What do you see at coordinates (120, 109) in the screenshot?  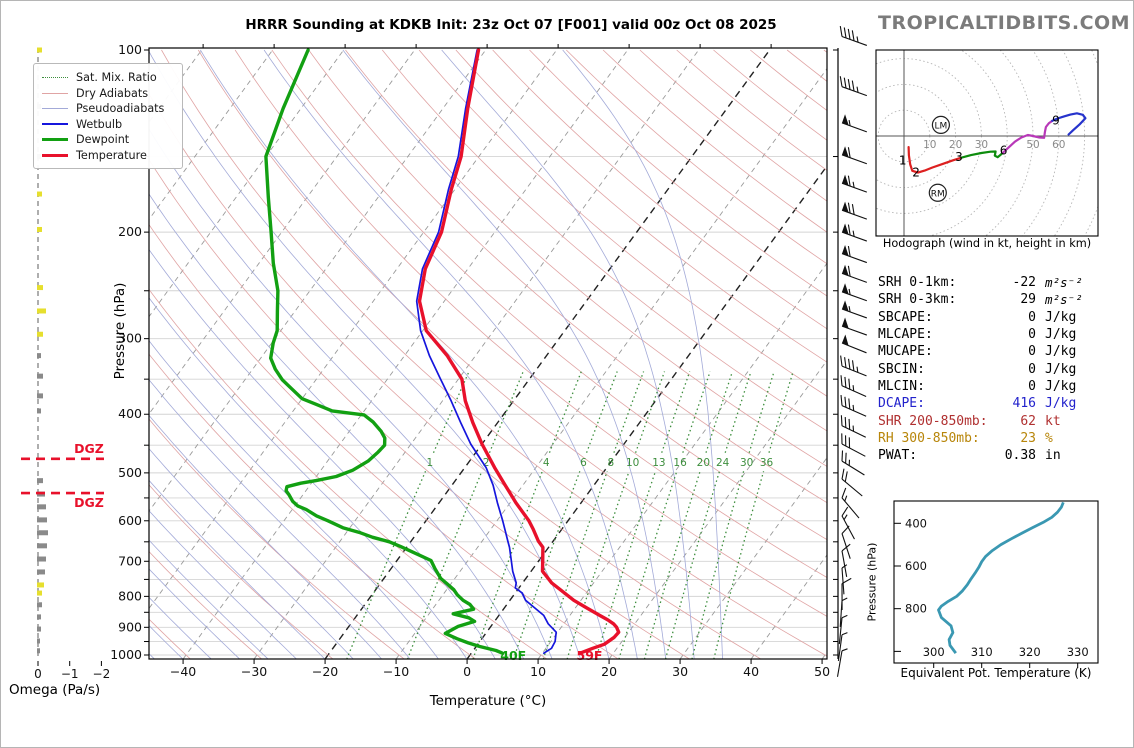 I see `legend-label: Pseudoadiabats` at bounding box center [120, 109].